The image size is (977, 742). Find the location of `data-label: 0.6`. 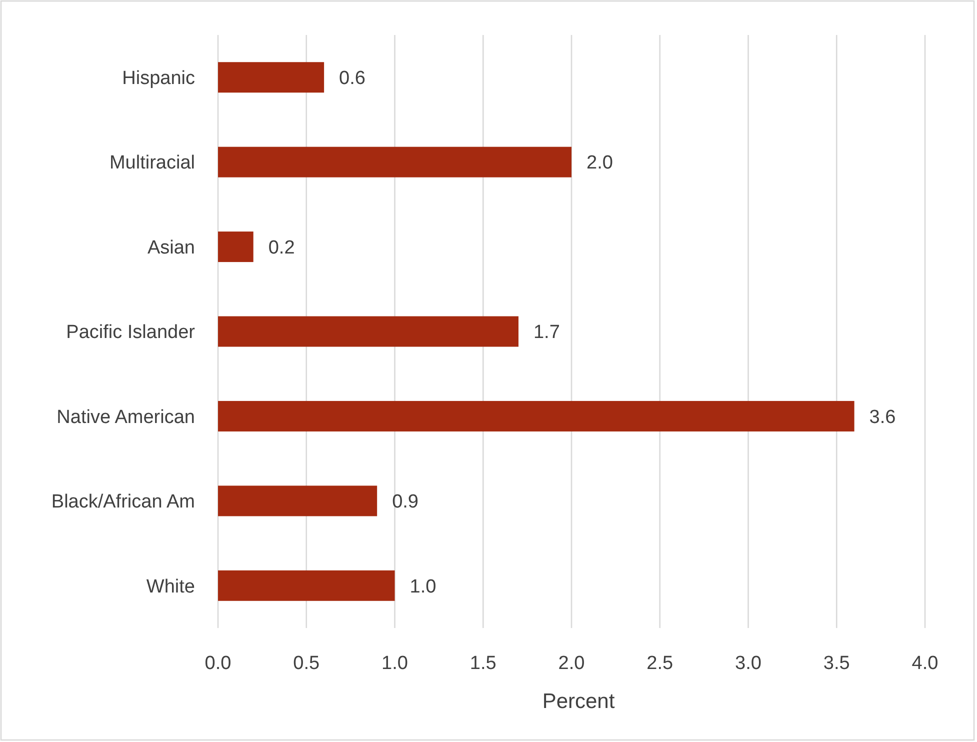

data-label: 0.6 is located at coordinates (352, 79).